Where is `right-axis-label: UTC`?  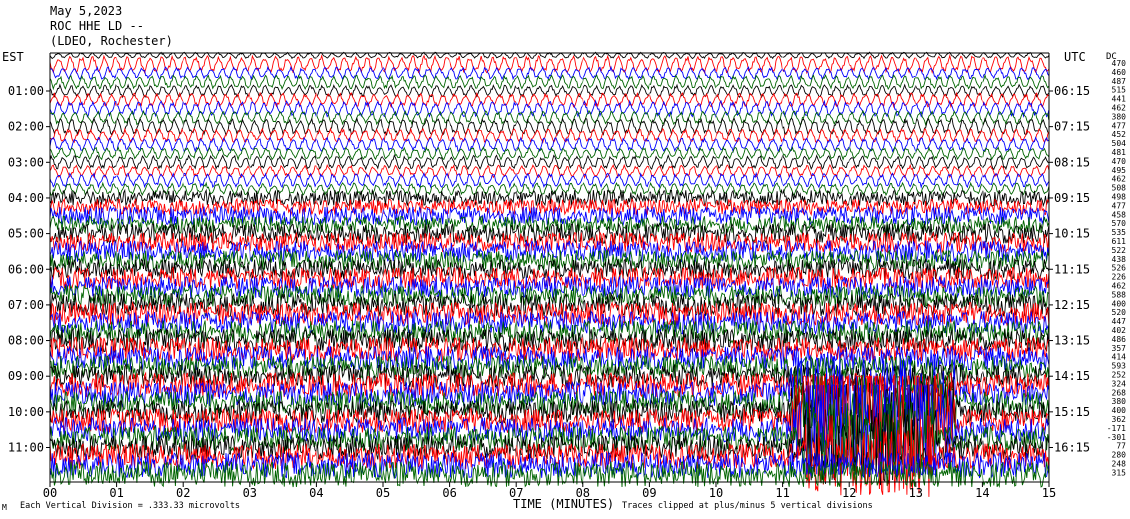 right-axis-label: UTC is located at coordinates (1075, 57).